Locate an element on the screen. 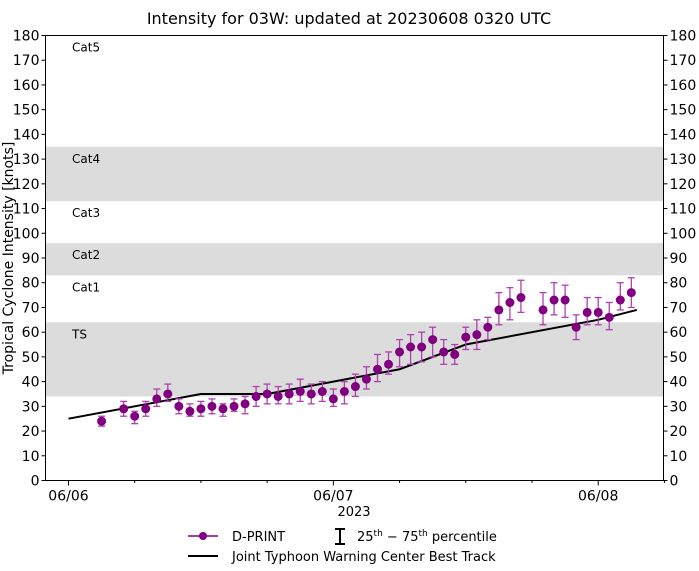 The width and height of the screenshot is (699, 571). y-tick-label-left: 160 is located at coordinates (26, 86).